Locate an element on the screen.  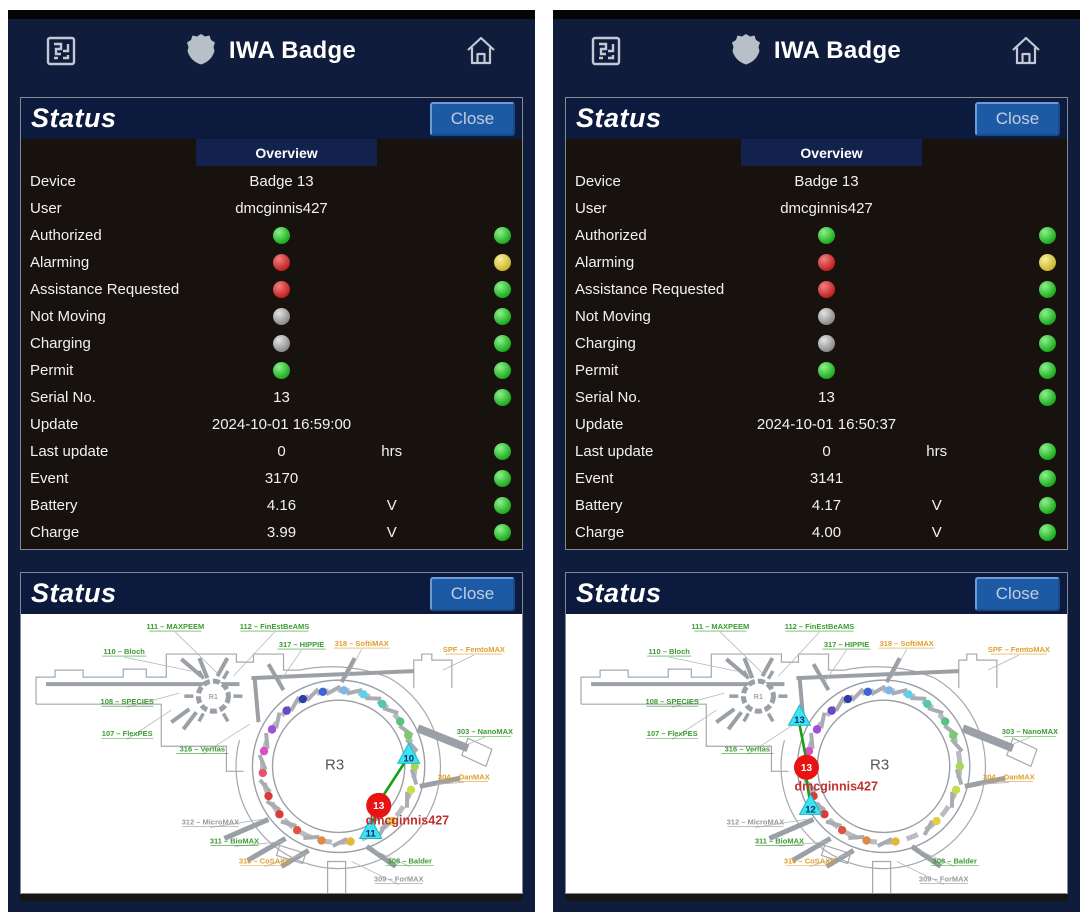
tab-row: Overview is located at coordinates (816, 153).